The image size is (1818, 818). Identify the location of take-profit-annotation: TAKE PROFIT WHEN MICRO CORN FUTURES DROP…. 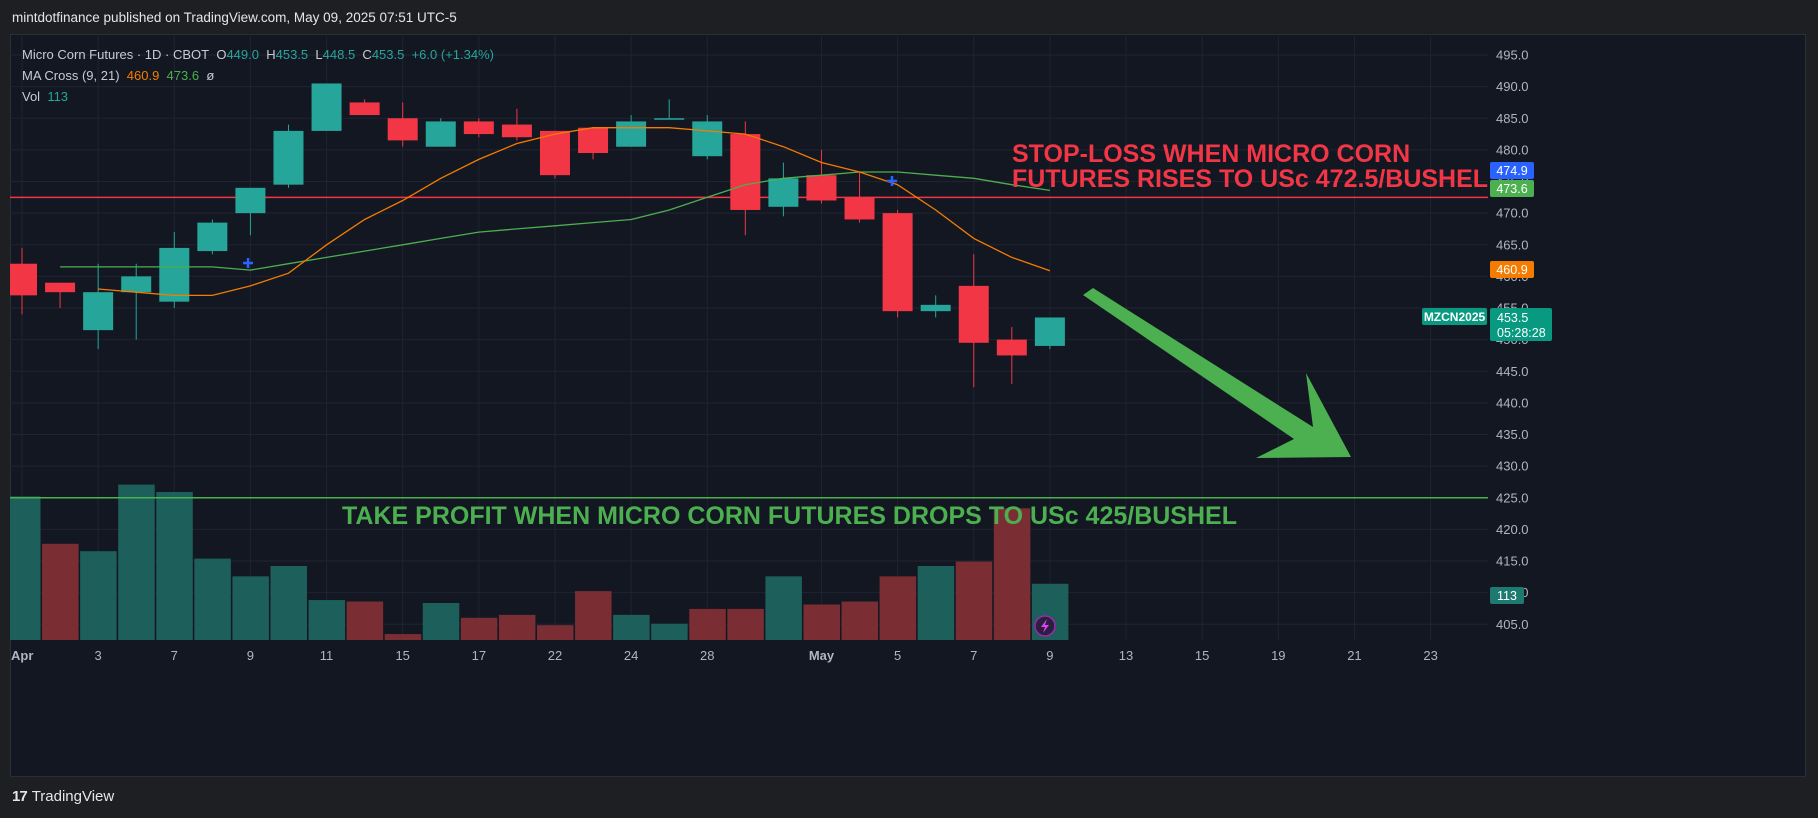
(789, 516).